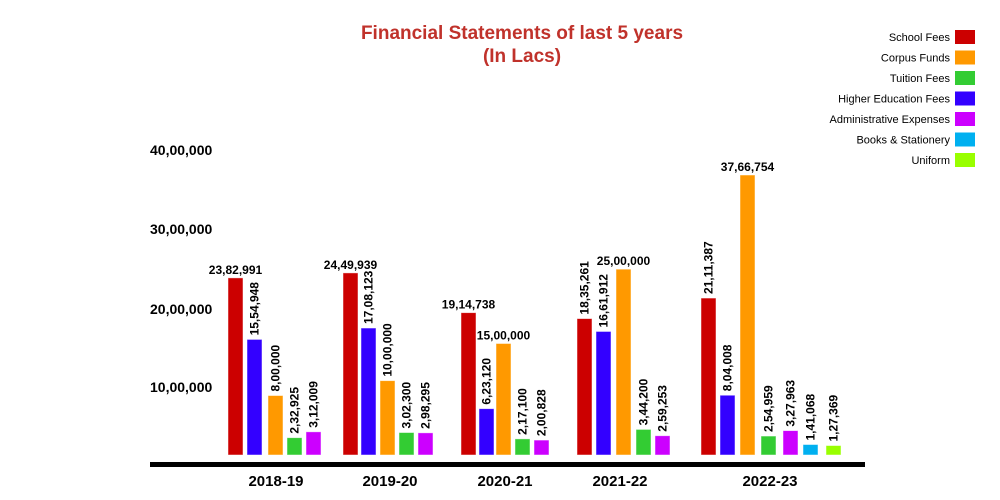 Image resolution: width=1000 pixels, height=500 pixels. I want to click on y-tick-label: 40,00,000, so click(181, 150).